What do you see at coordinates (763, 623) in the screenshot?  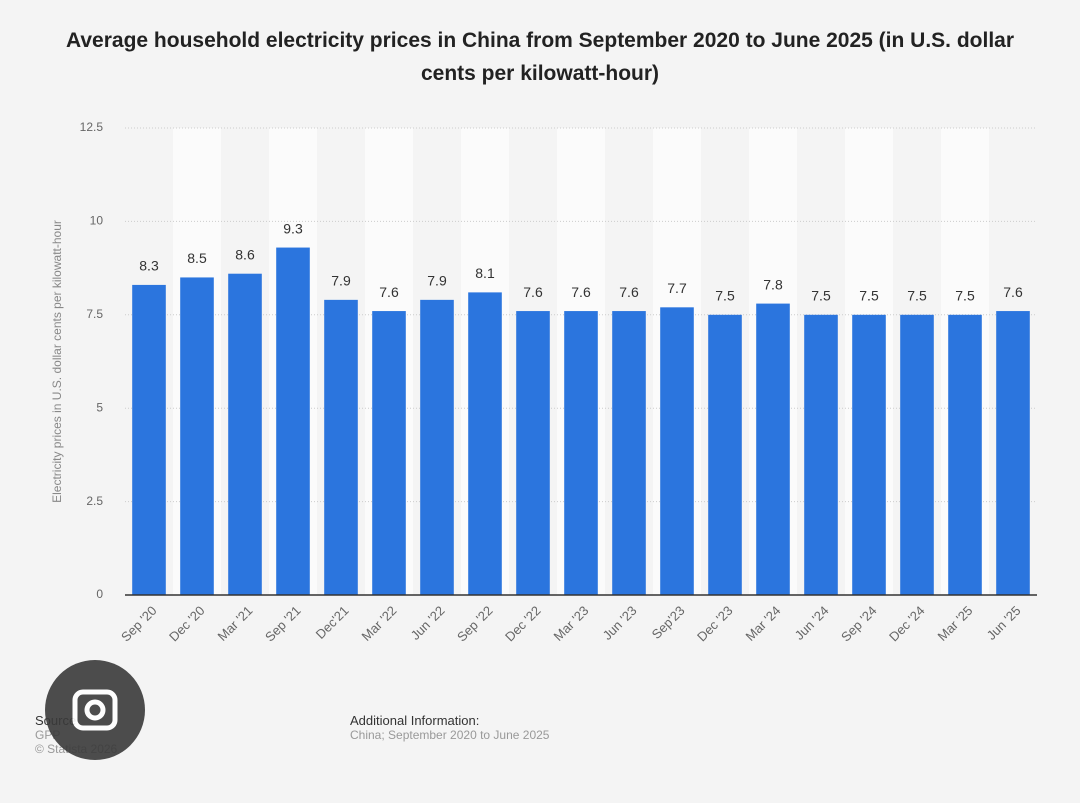 I see `x-tick-label: Mar '24` at bounding box center [763, 623].